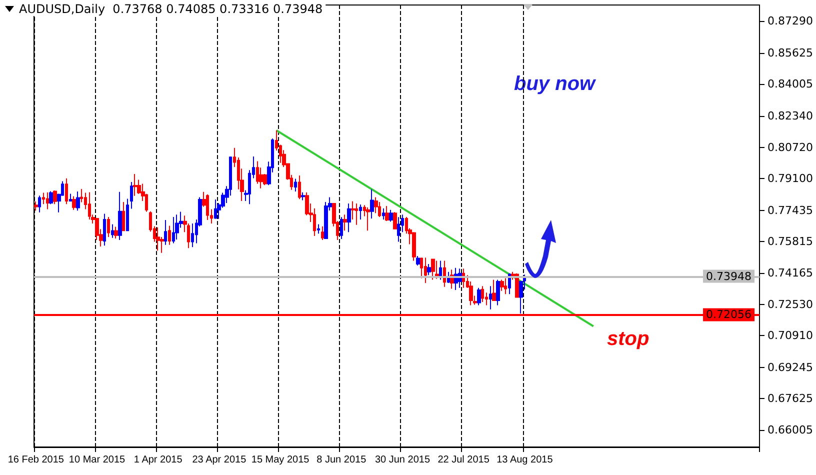 This screenshot has width=816, height=475. Describe the element at coordinates (219, 460) in the screenshot. I see `x-tick-label: 23 Apr 2015` at that location.